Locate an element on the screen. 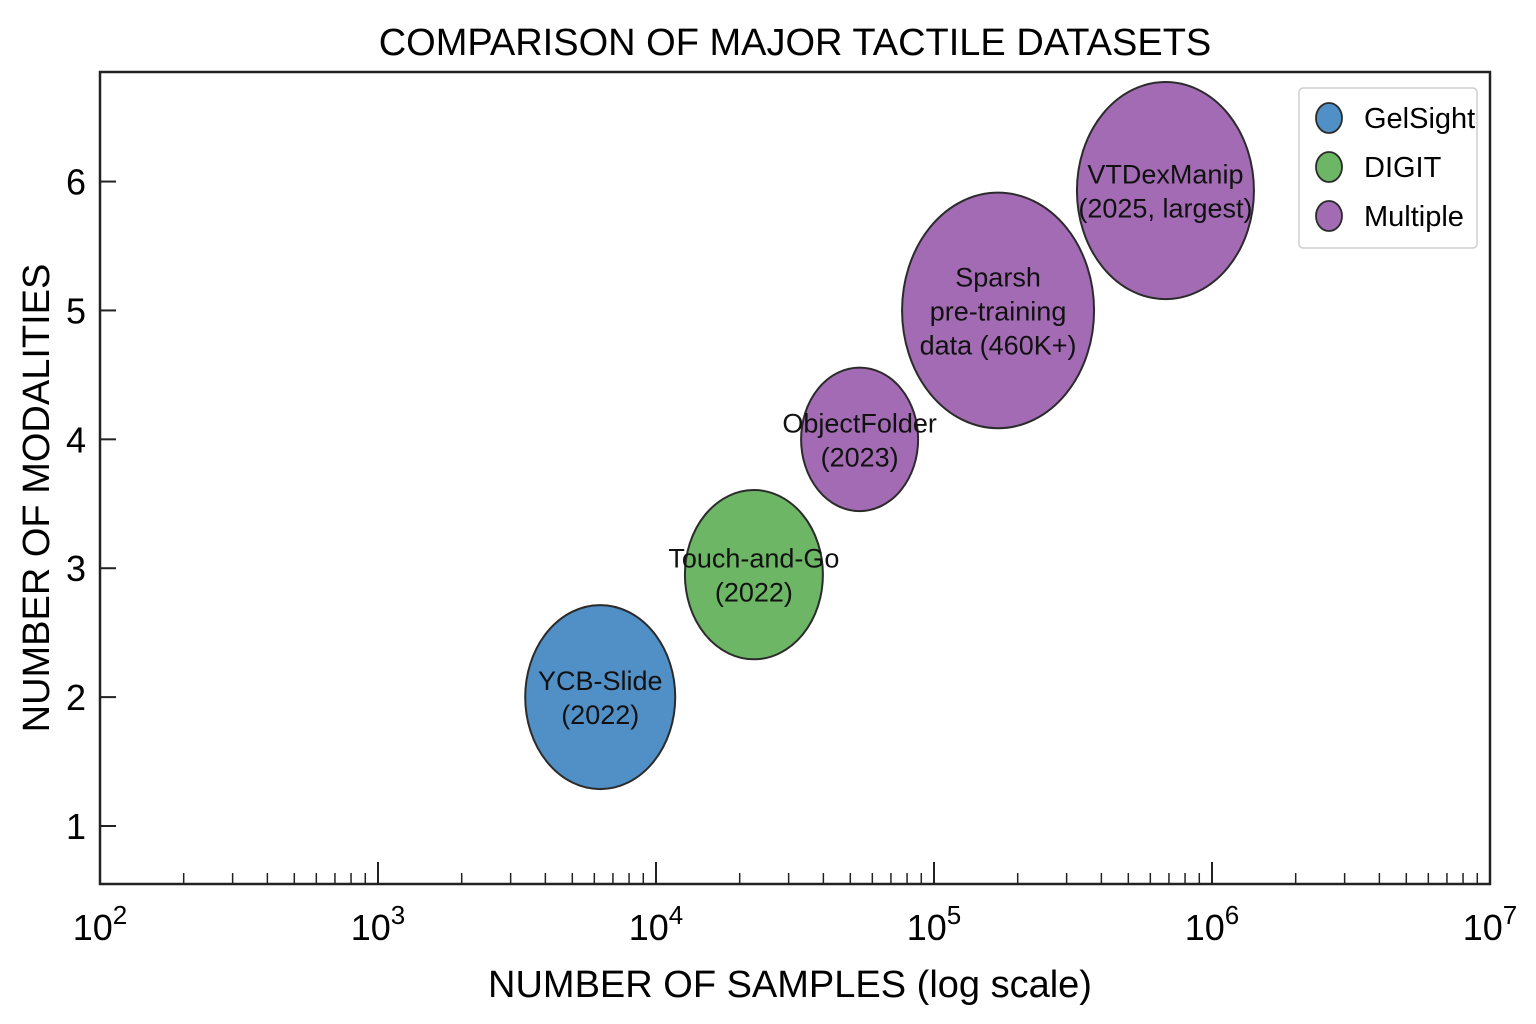 The image size is (1536, 1024). bubble-sparsh is located at coordinates (998, 310).